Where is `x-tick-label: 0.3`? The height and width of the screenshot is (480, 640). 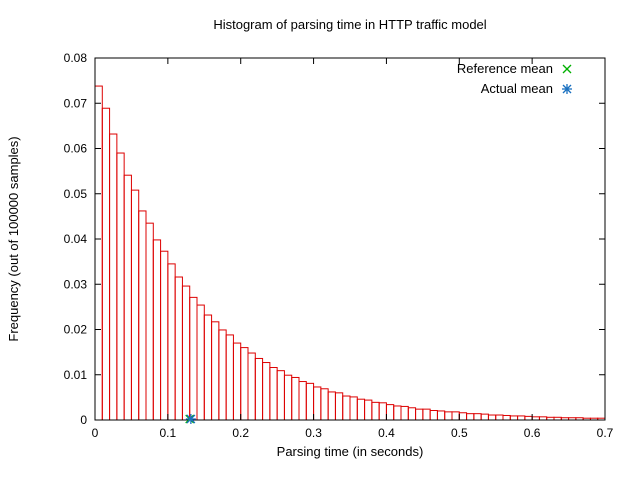 x-tick-label: 0.3 is located at coordinates (313, 433).